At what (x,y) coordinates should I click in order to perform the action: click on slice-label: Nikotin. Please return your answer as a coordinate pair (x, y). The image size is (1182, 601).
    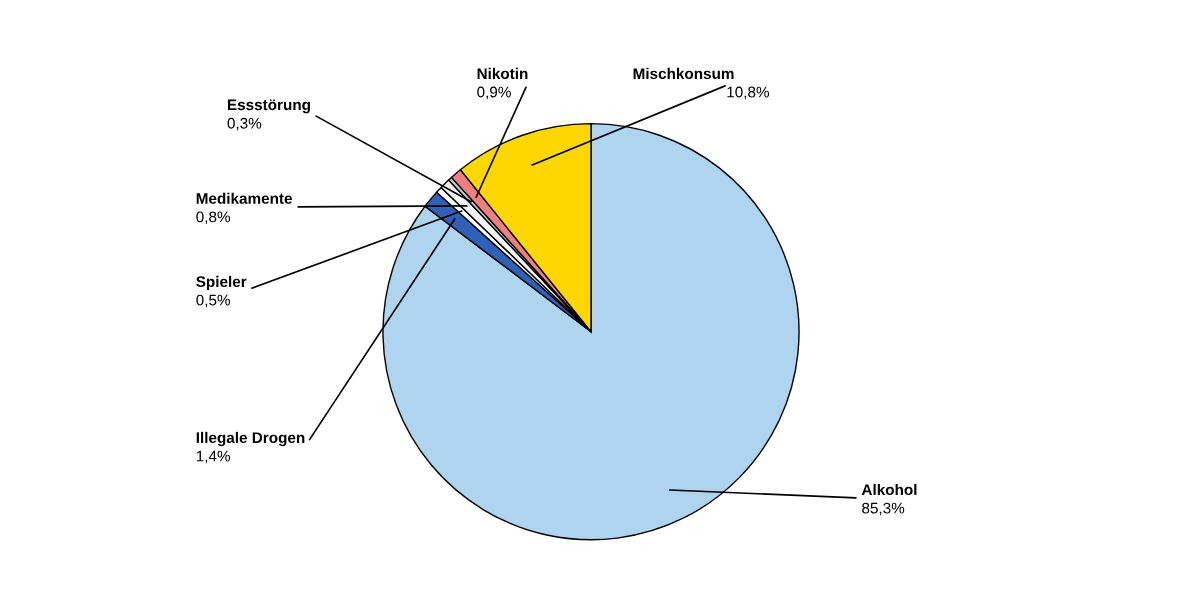
    Looking at the image, I should click on (502, 73).